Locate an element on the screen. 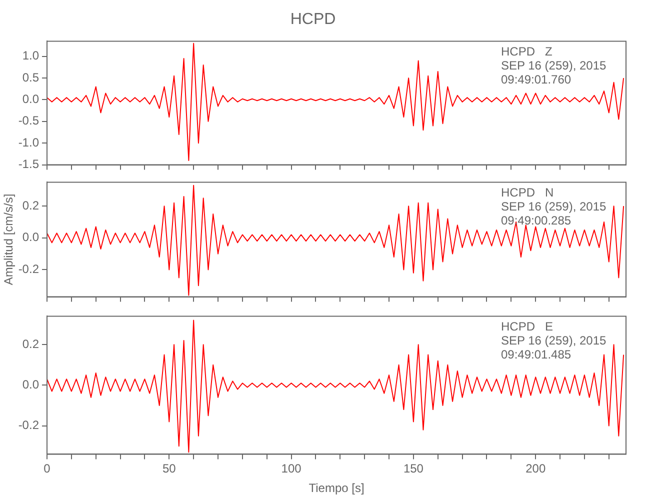 Image resolution: width=650 pixels, height=500 pixels. x-tick-label: 200 is located at coordinates (536, 469).